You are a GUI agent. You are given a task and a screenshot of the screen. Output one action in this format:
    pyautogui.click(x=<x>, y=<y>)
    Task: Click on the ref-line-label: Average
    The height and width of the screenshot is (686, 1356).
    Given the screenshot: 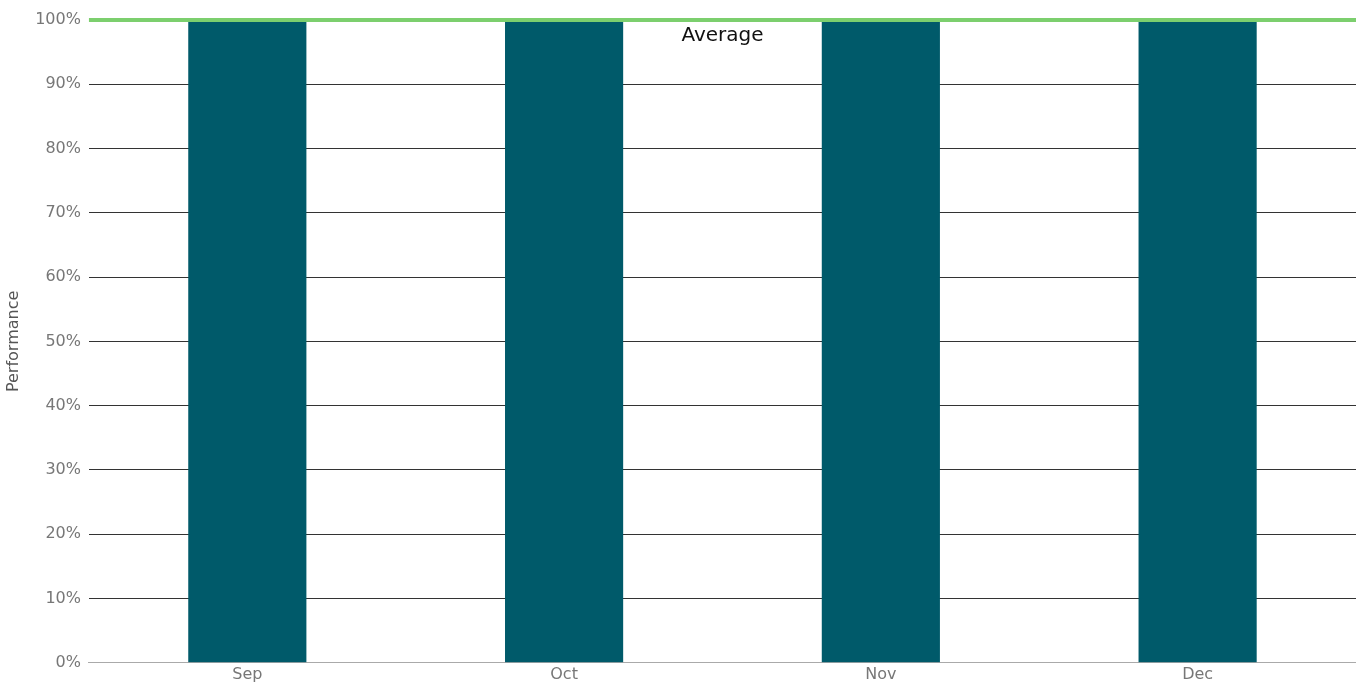 What is the action you would take?
    pyautogui.click(x=722, y=34)
    